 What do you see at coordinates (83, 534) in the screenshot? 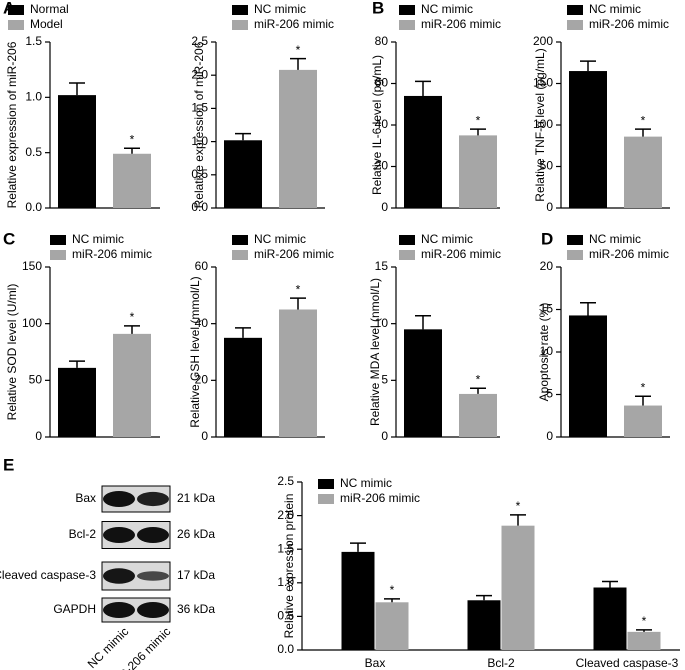
I see `blot-row-label: Bcl-2` at bounding box center [83, 534].